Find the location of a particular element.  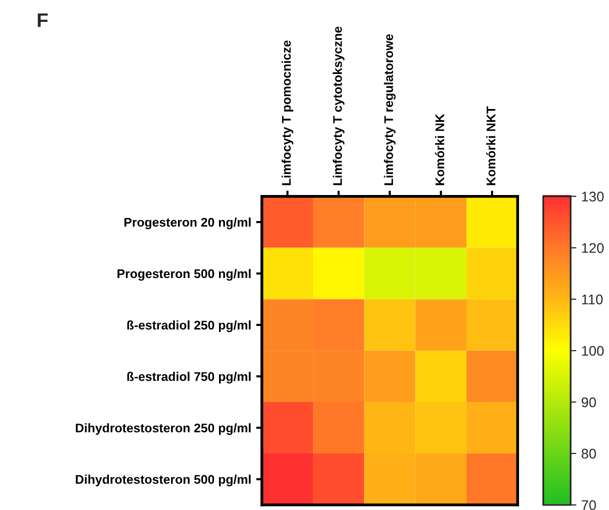

y-tick-label: Progesteron 20 ng/ml is located at coordinates (187, 224).